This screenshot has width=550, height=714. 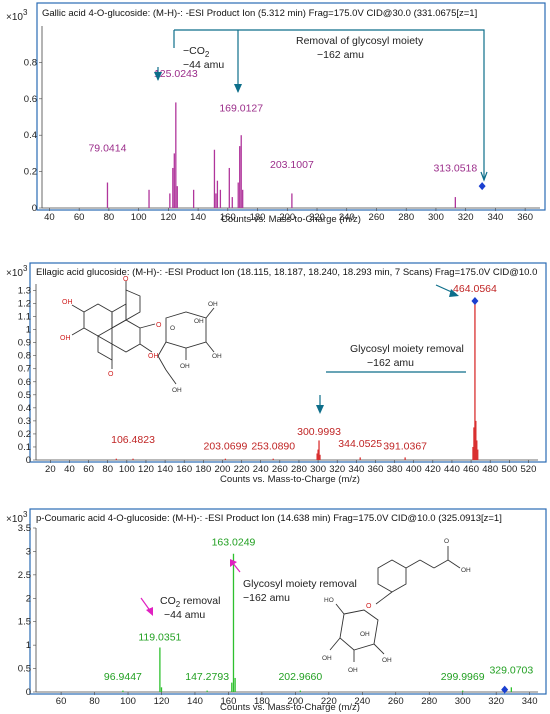 I want to click on y-tick-label: 0.1, so click(x=24, y=447).